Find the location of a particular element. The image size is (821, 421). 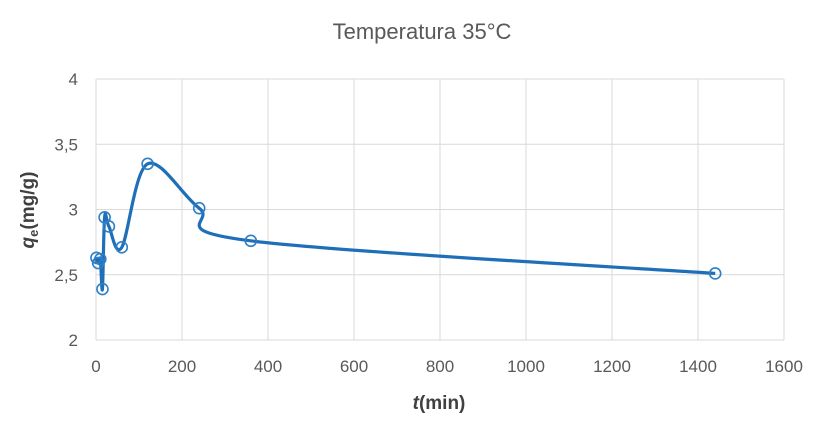

y-tick-label: 2,5 is located at coordinates (66, 275).